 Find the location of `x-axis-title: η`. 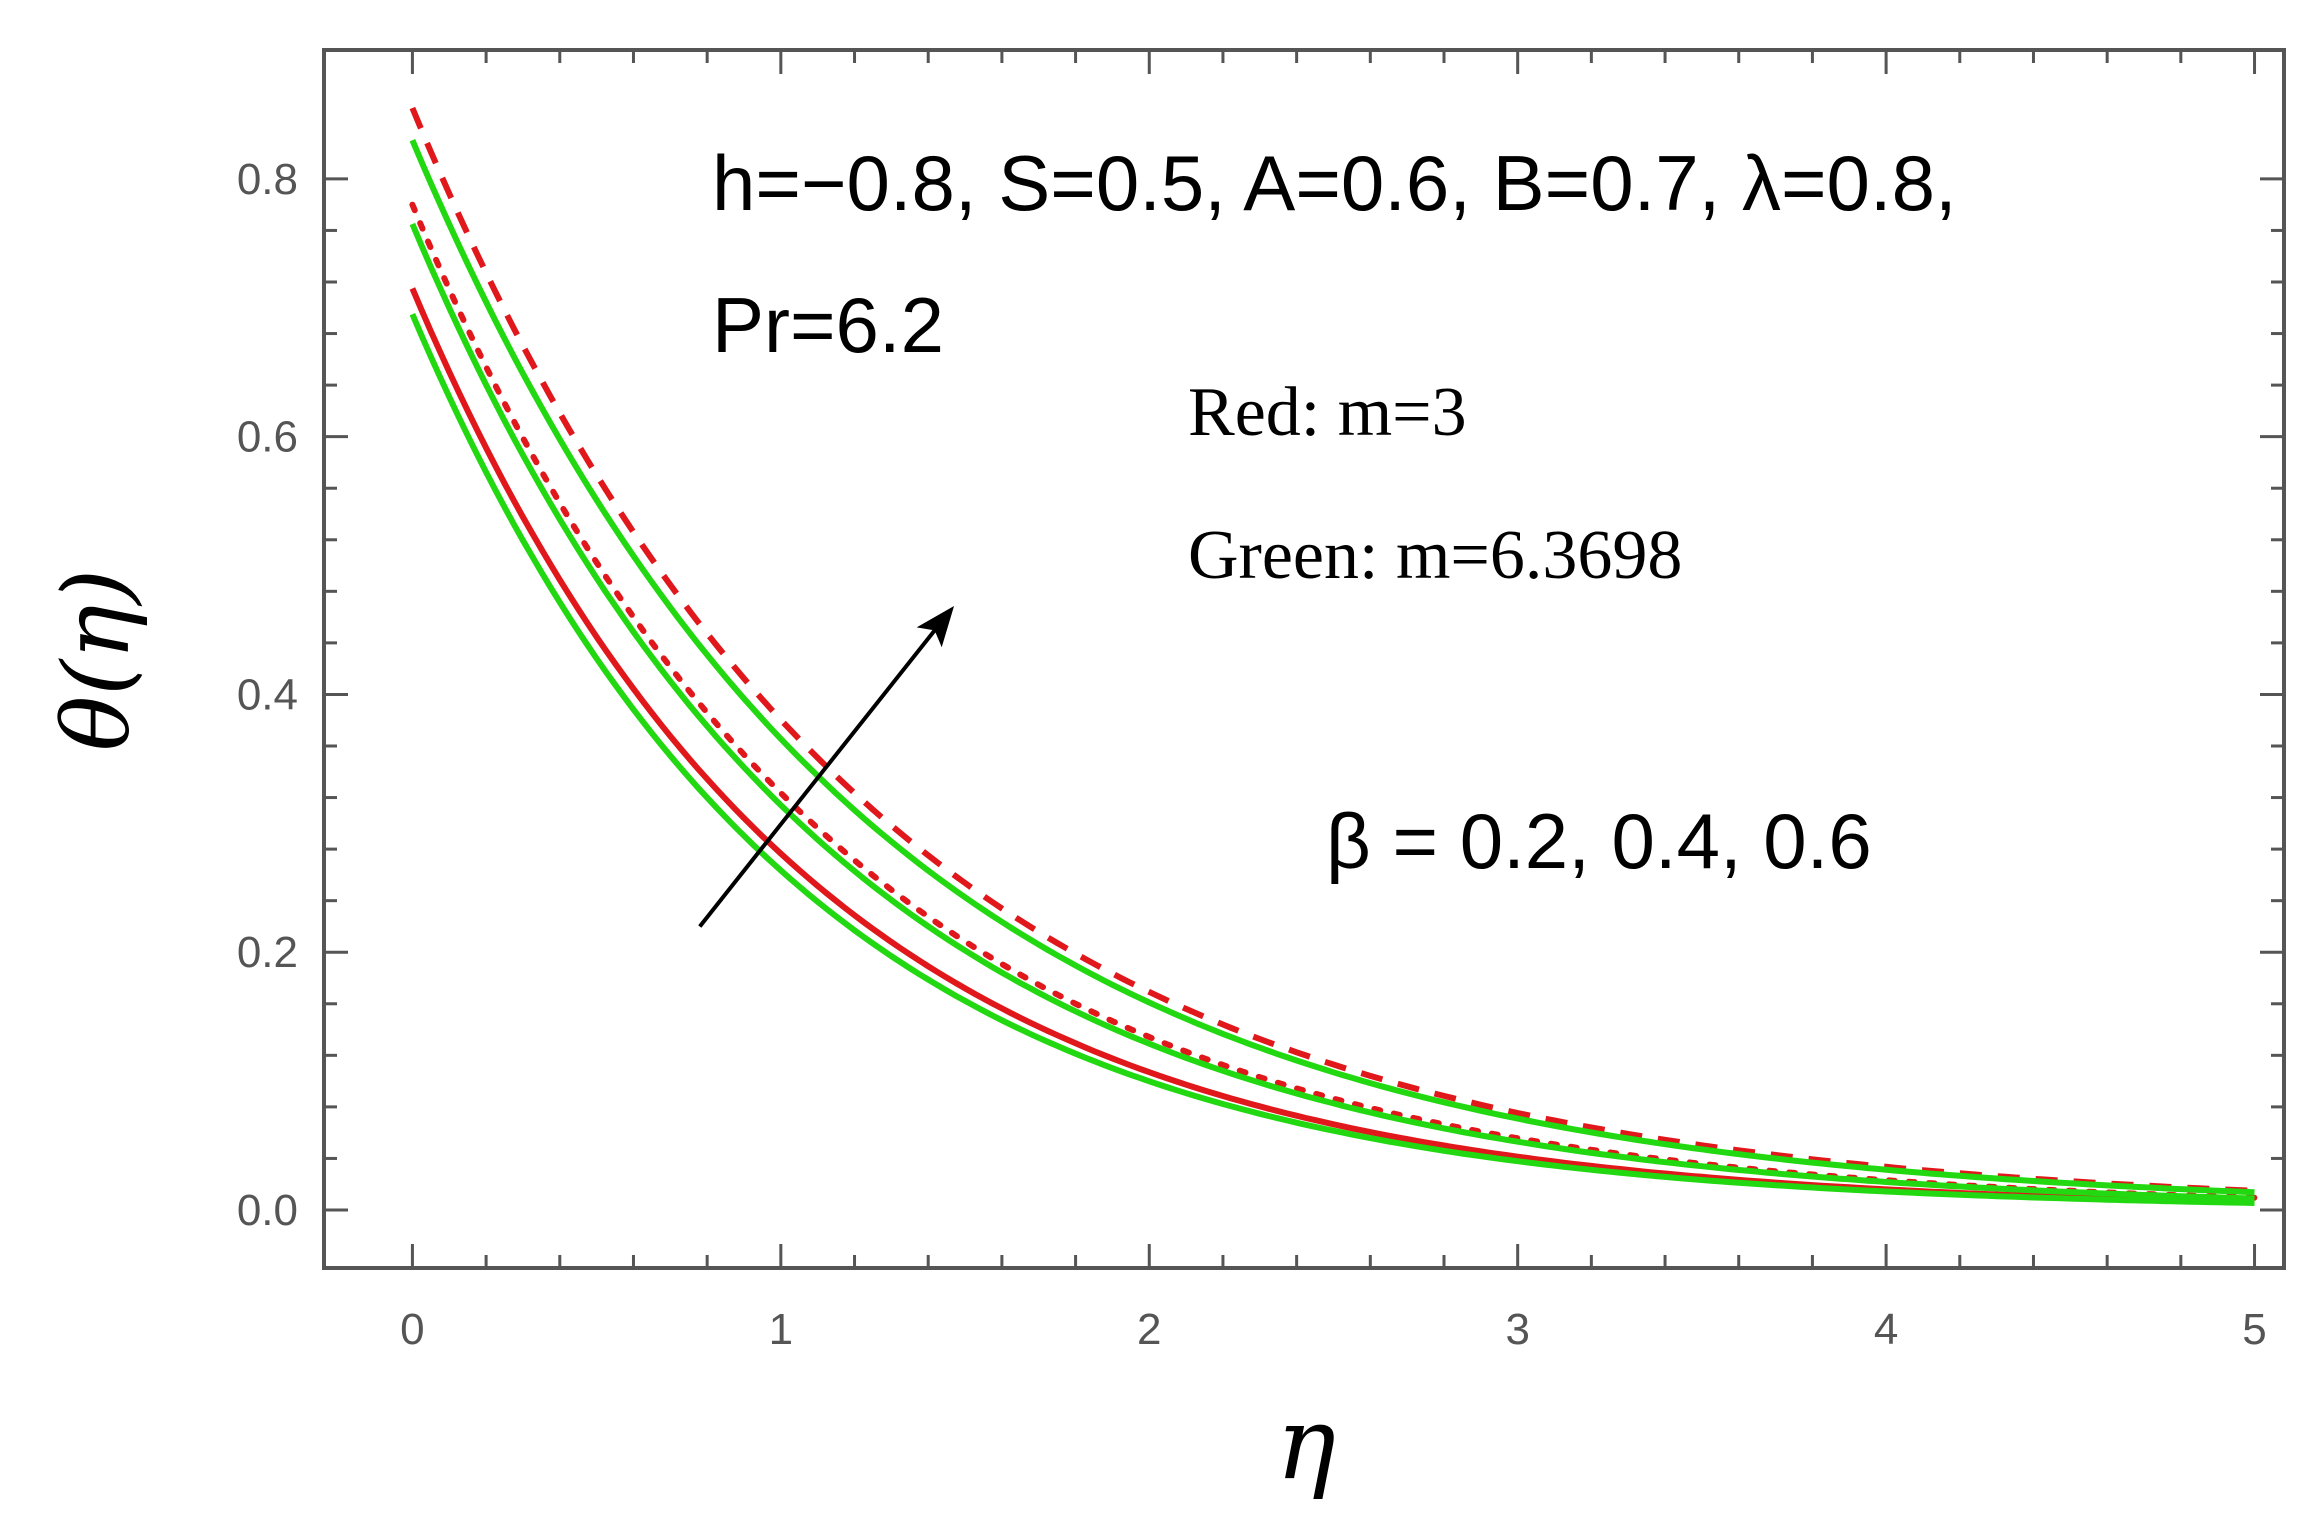

x-axis-title: η is located at coordinates (1306, 1443).